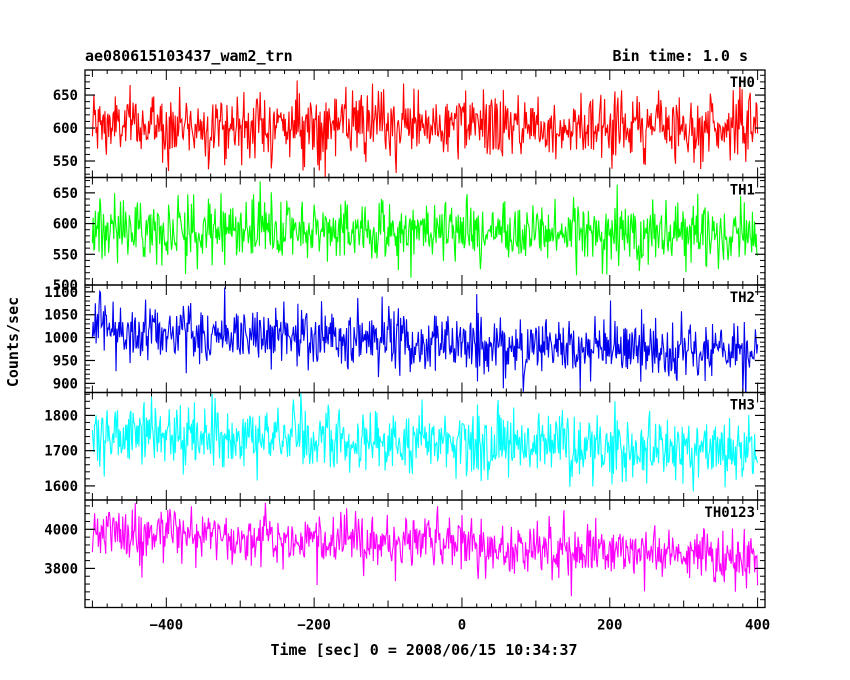  I want to click on x-tick-label: −400, so click(166, 626).